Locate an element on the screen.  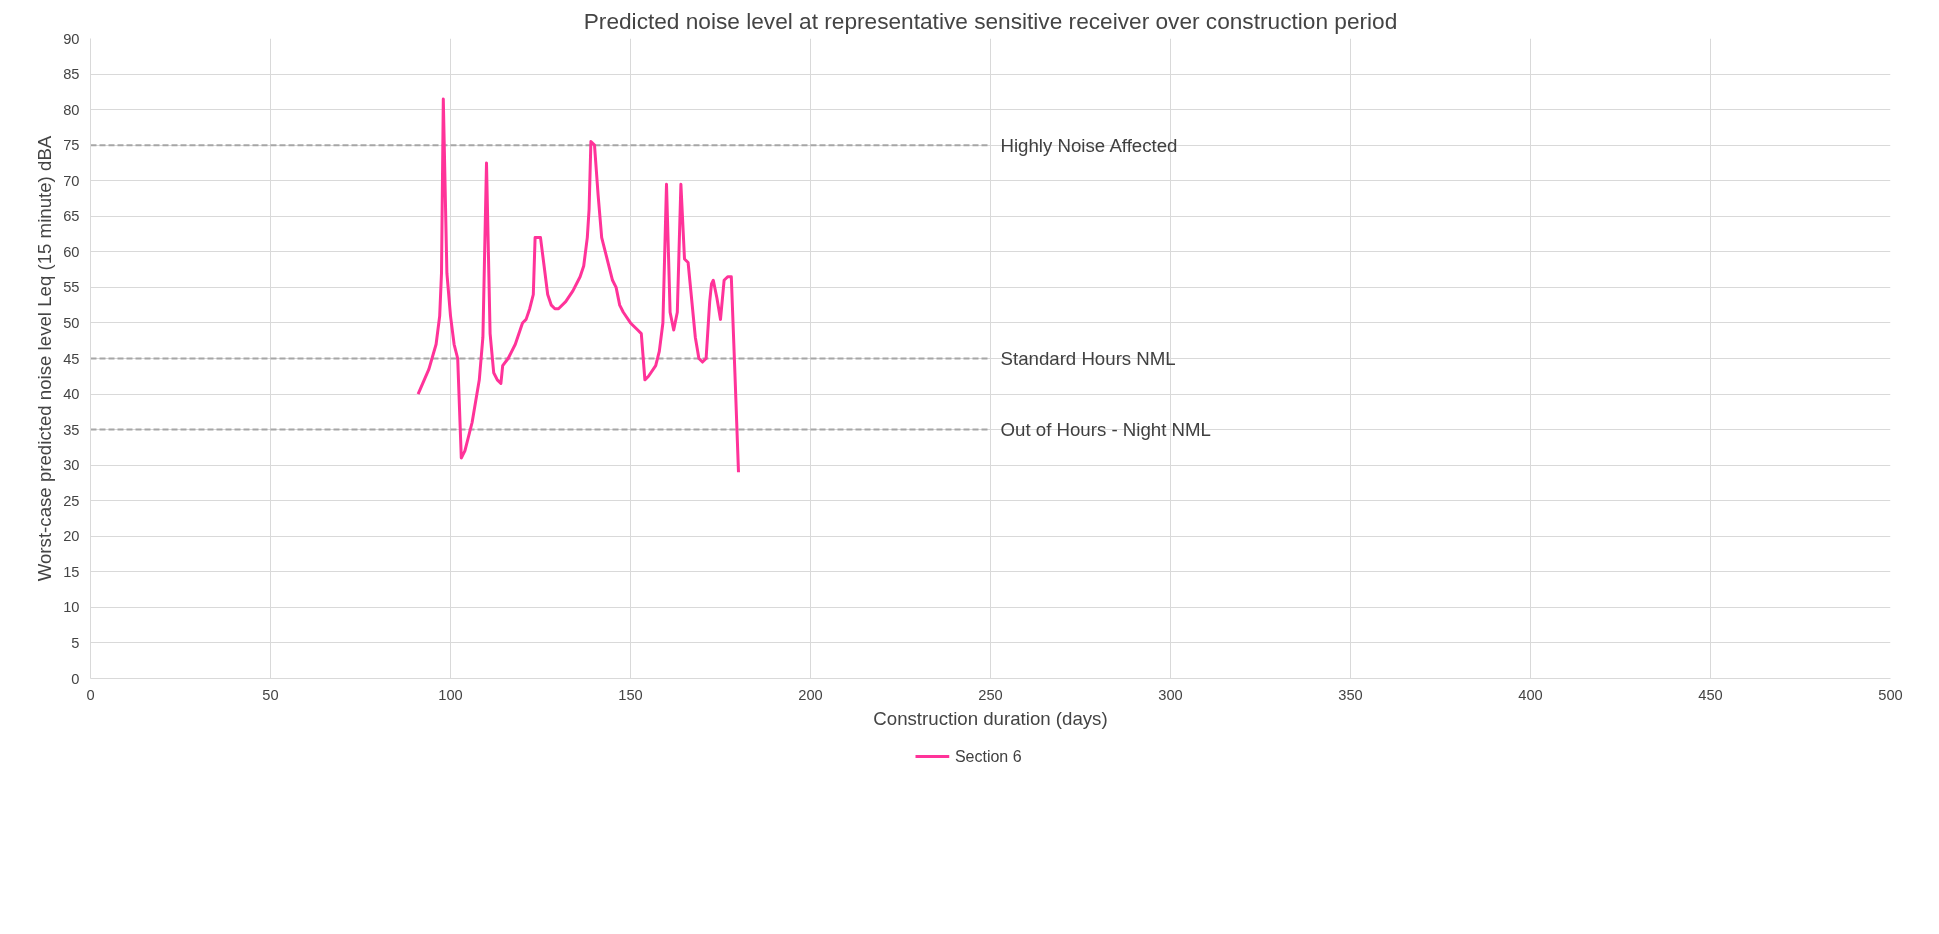
y-tick-label: 45 is located at coordinates (71, 358).